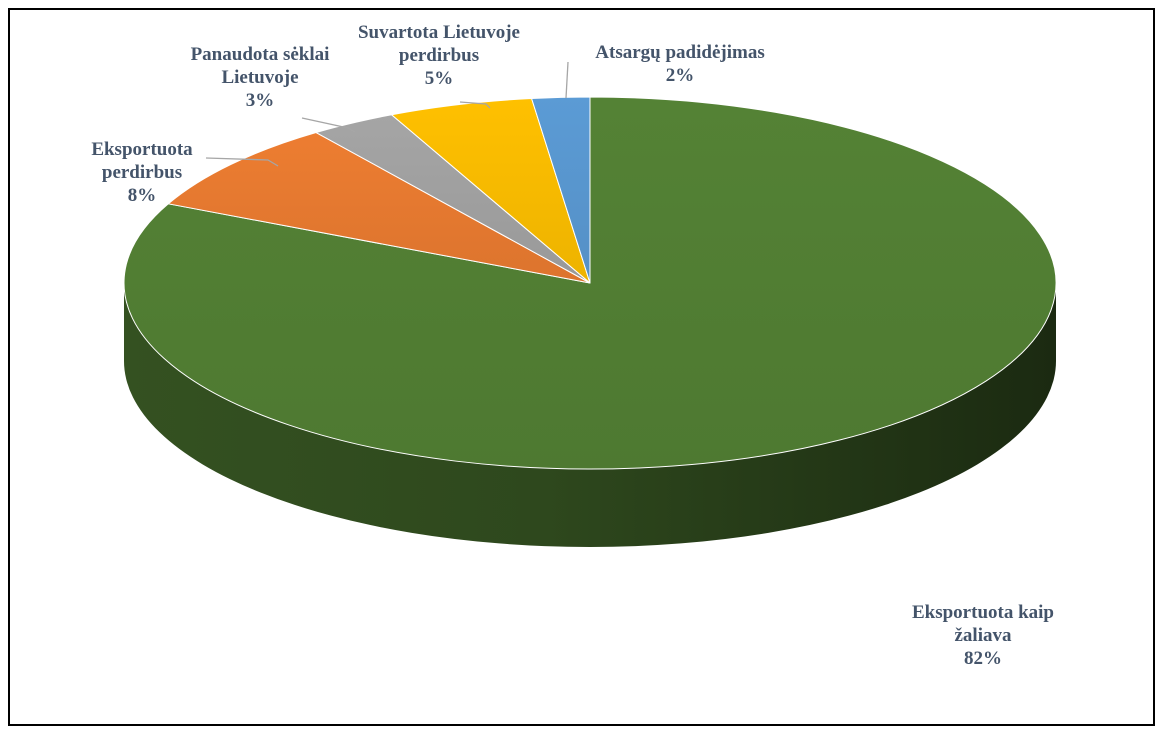 This screenshot has width=1164, height=731. I want to click on data-label-name: Eksportuota, so click(142, 149).